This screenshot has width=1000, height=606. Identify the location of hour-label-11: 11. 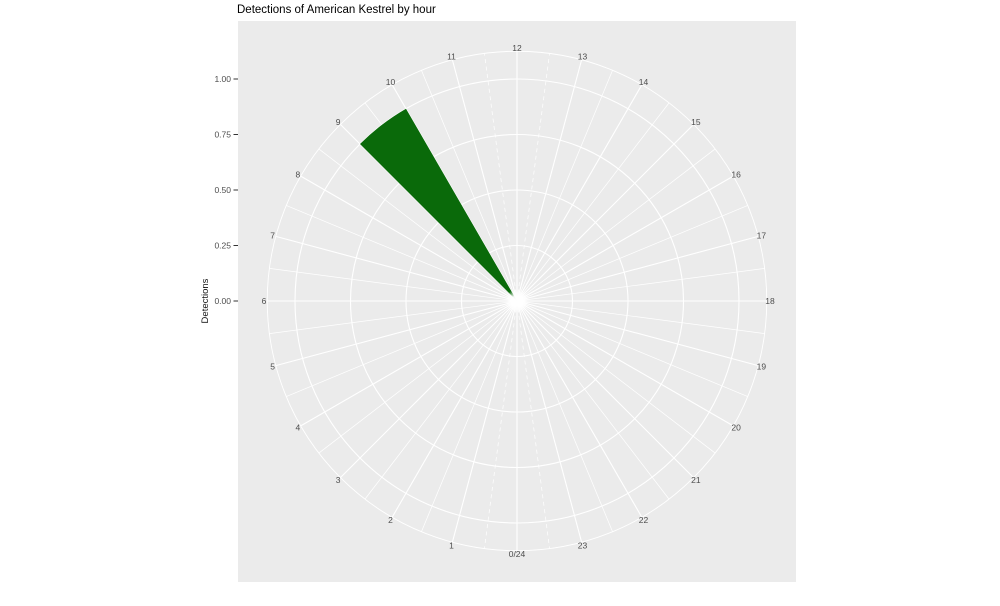
(451, 57).